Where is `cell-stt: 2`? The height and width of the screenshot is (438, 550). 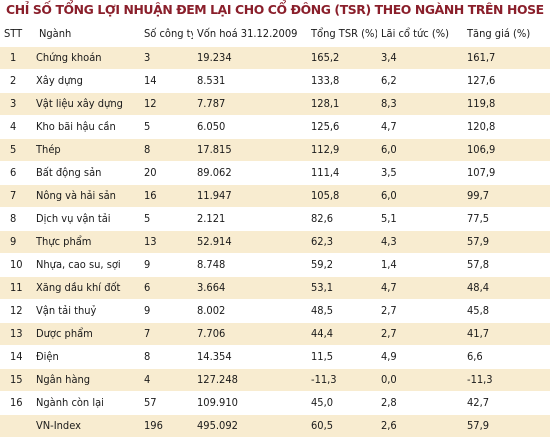 cell-stt: 2 is located at coordinates (17, 81).